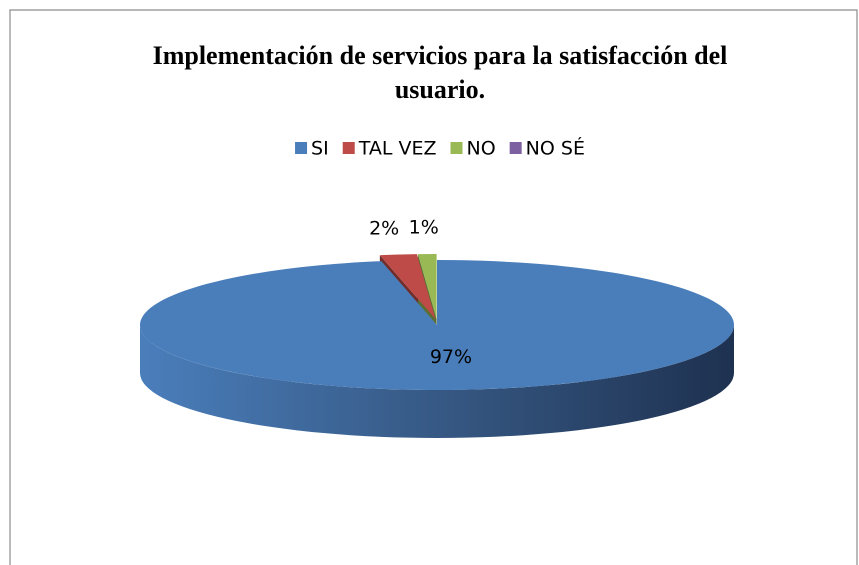 This screenshot has width=859, height=565. Describe the element at coordinates (440, 148) in the screenshot. I see `legend: SI TAL VEZ NO NO SÉ` at that location.